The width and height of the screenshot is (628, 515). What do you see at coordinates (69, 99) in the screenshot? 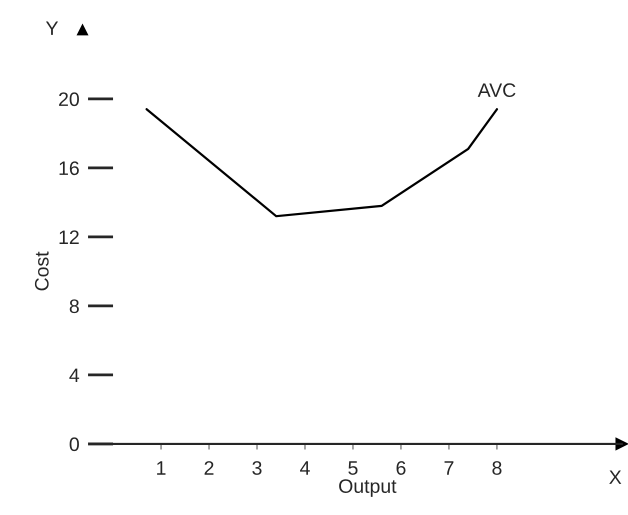
I see `y-tick-label: 20` at bounding box center [69, 99].